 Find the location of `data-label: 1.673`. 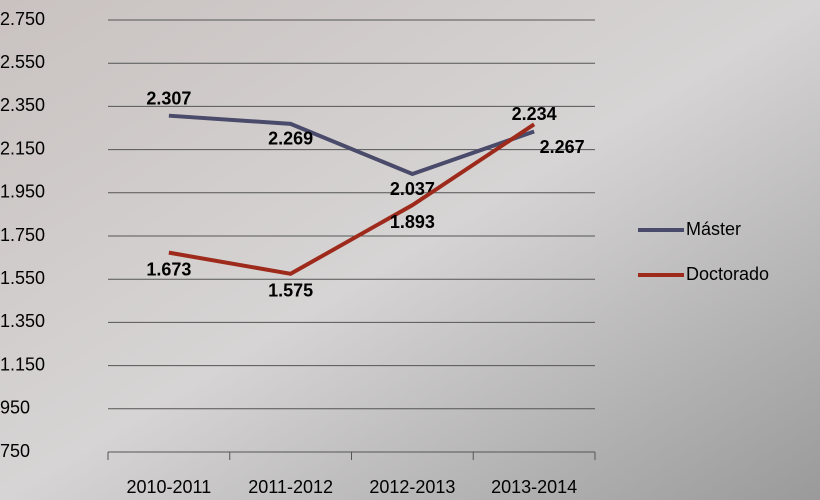

data-label: 1.673 is located at coordinates (168, 269).